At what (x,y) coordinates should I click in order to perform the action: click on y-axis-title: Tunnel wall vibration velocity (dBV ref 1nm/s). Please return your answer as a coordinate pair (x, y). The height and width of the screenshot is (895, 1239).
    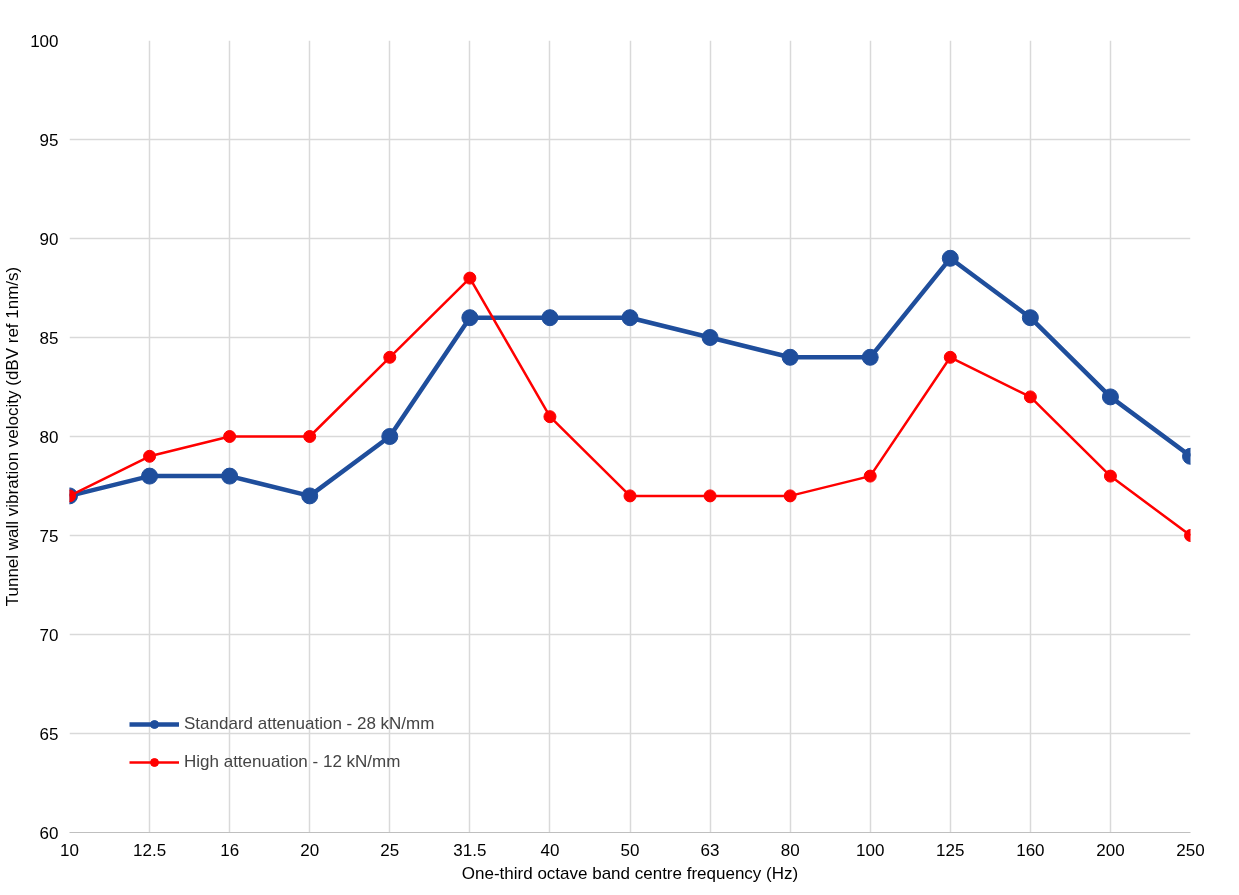
    Looking at the image, I should click on (13, 436).